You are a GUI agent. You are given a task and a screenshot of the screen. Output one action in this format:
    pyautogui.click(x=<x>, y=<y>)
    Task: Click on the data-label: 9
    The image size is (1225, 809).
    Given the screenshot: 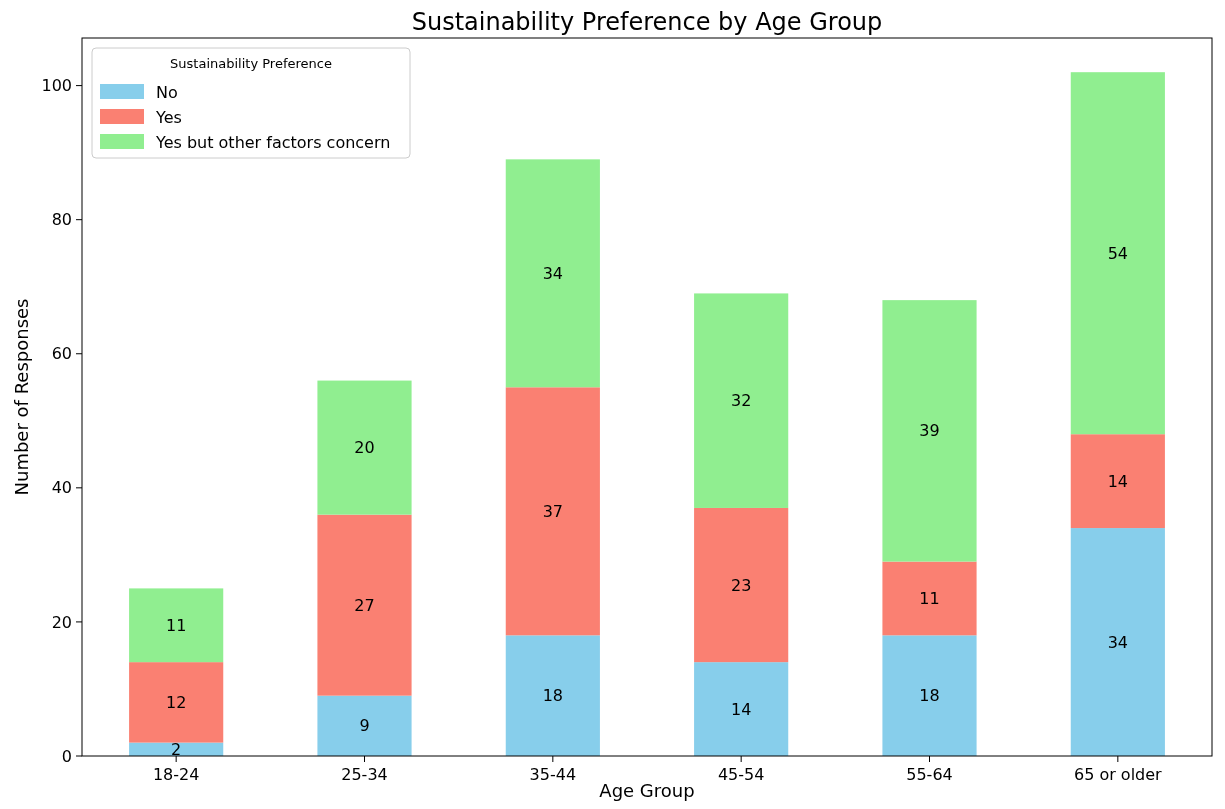 What is the action you would take?
    pyautogui.click(x=364, y=726)
    